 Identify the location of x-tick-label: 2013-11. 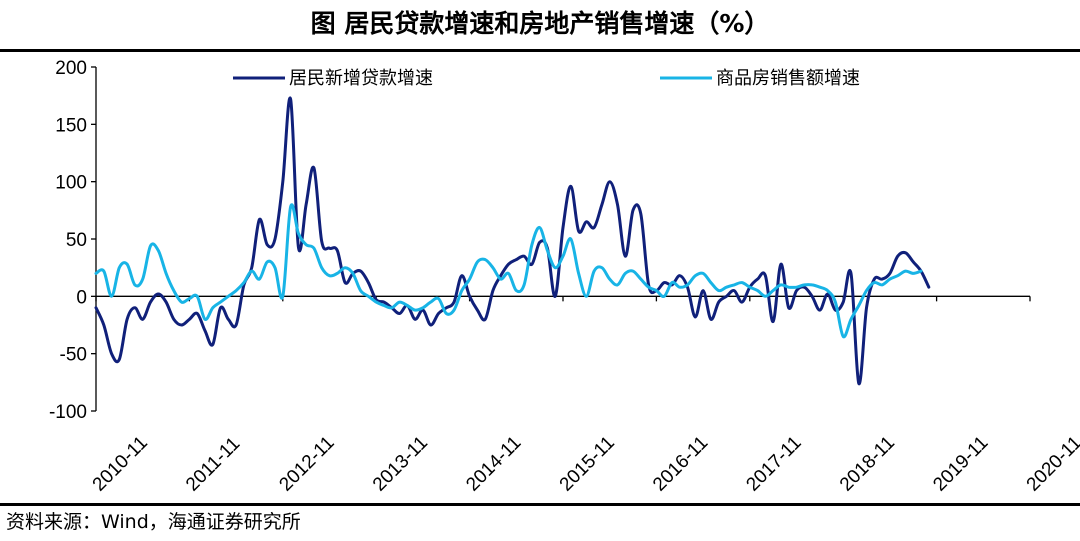
(400, 463).